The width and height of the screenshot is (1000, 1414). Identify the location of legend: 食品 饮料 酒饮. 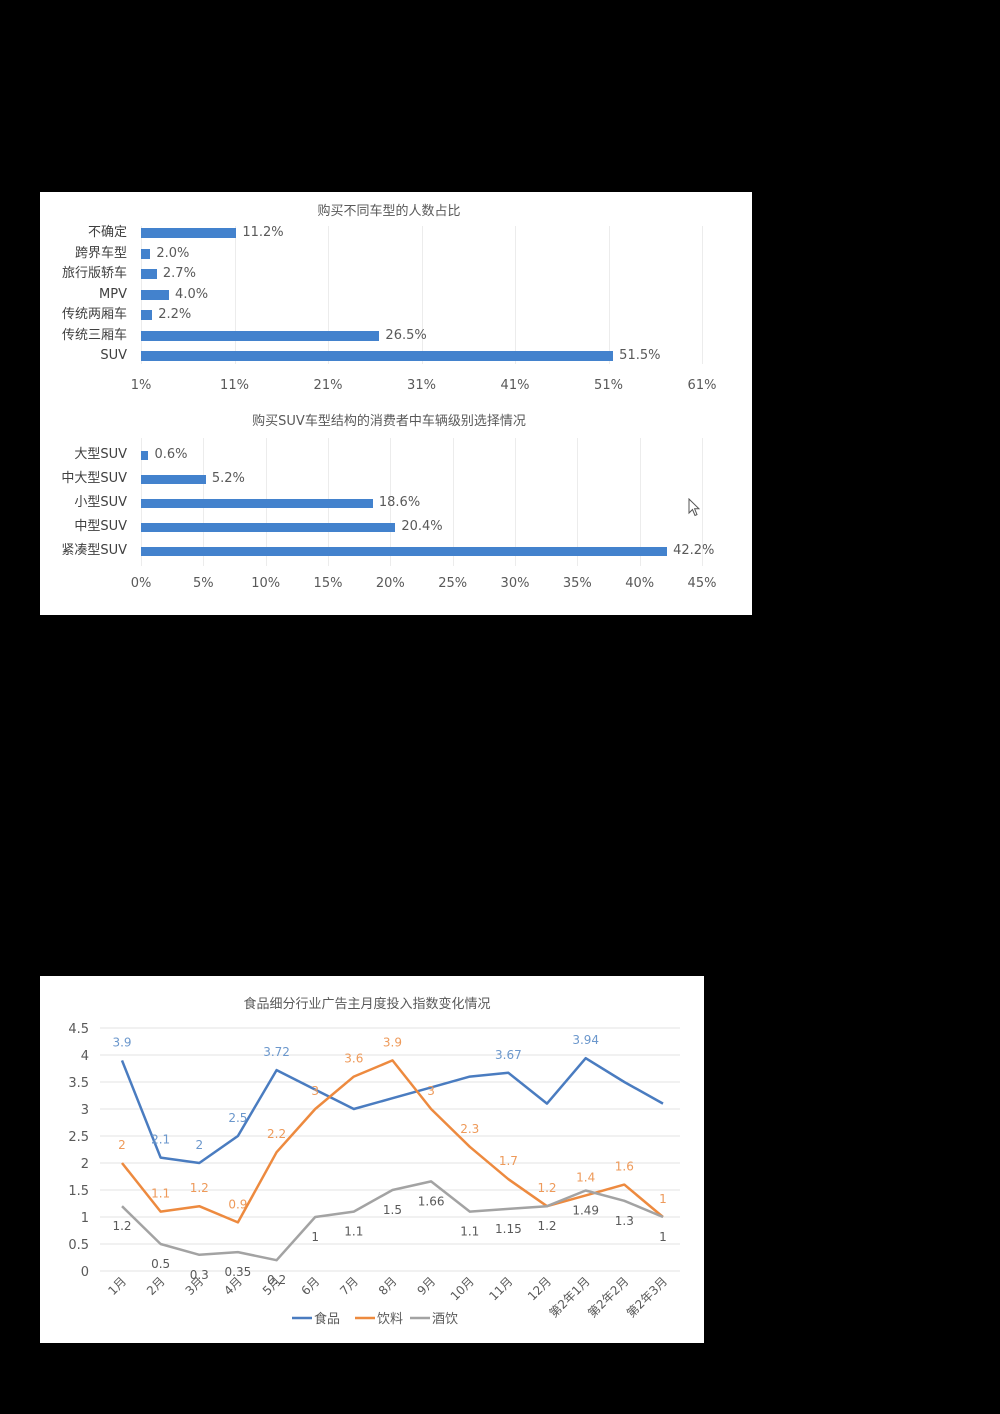
(375, 1319).